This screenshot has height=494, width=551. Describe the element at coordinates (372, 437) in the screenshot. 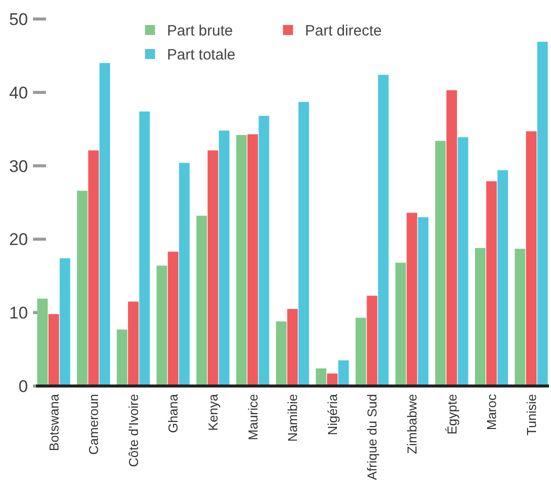

I see `x-tick-label: Afrique du Sud` at that location.